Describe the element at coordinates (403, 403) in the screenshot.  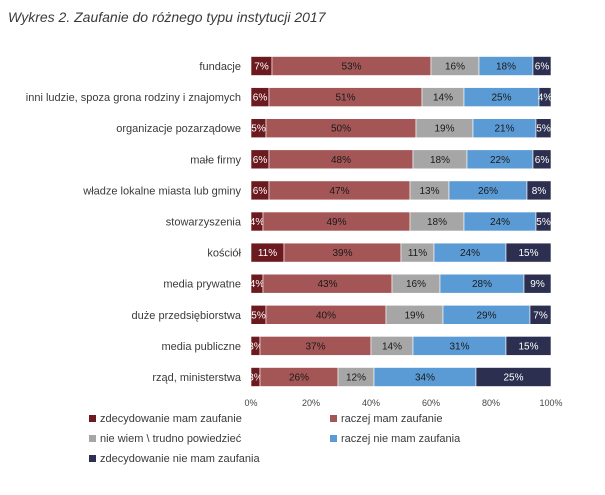
I see `x-axis: 0% 20% 40% 60% 80% 100%` at that location.